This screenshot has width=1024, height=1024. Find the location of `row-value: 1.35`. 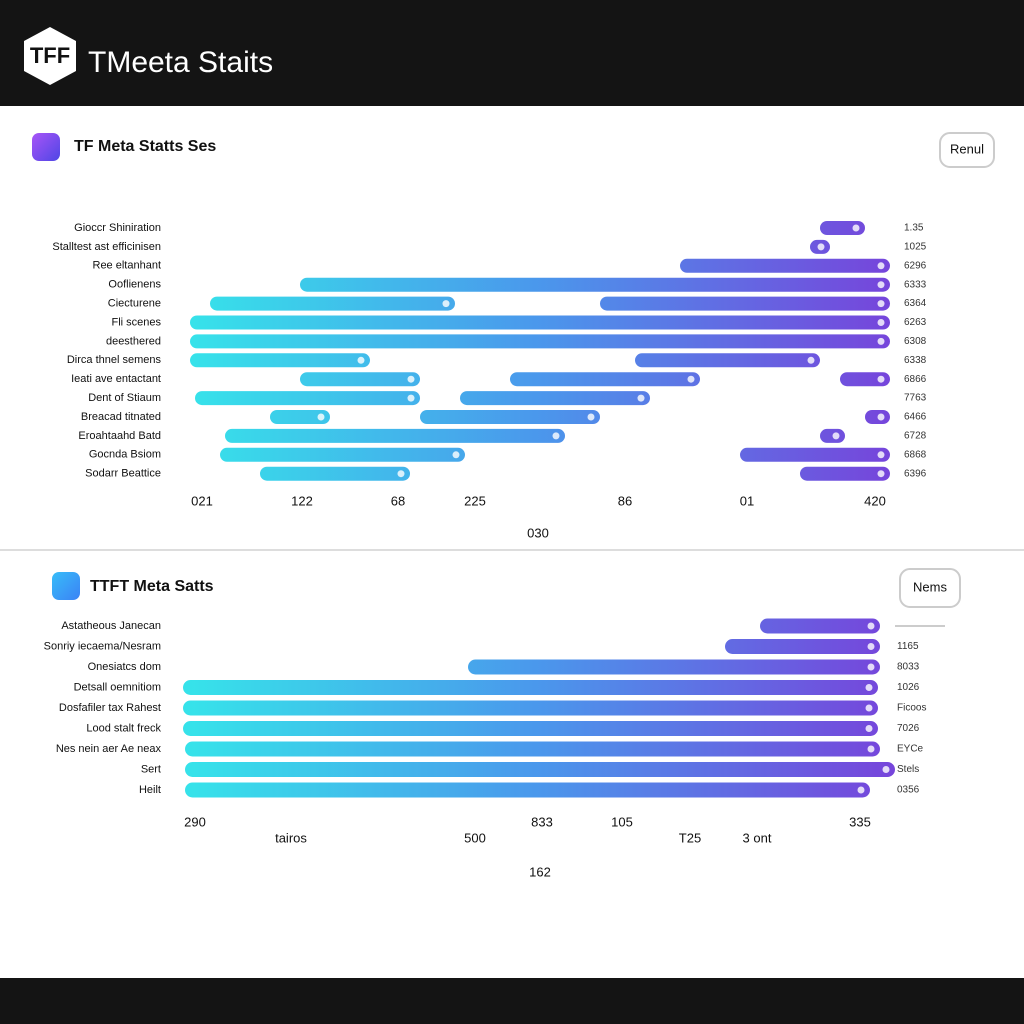

row-value: 1.35 is located at coordinates (914, 228).